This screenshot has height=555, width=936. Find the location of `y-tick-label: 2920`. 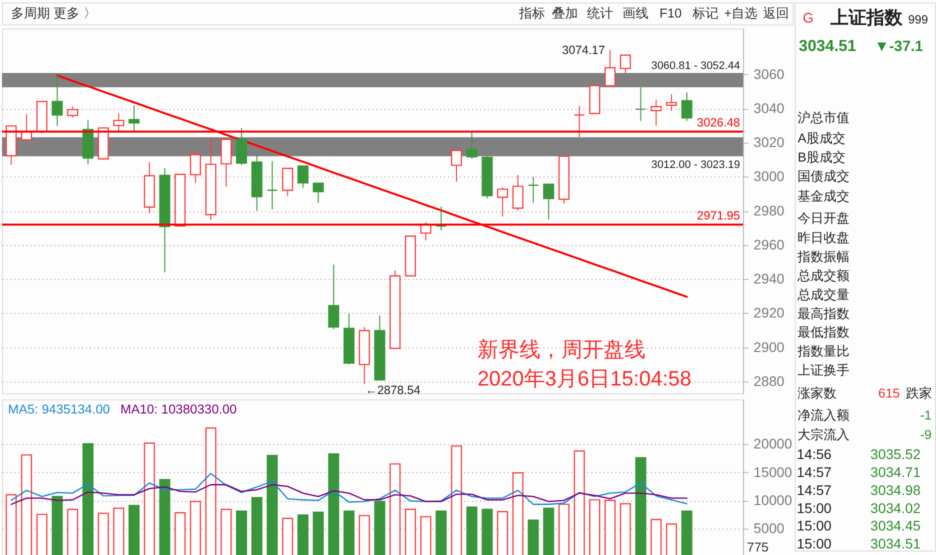

y-tick-label: 2920 is located at coordinates (769, 312).